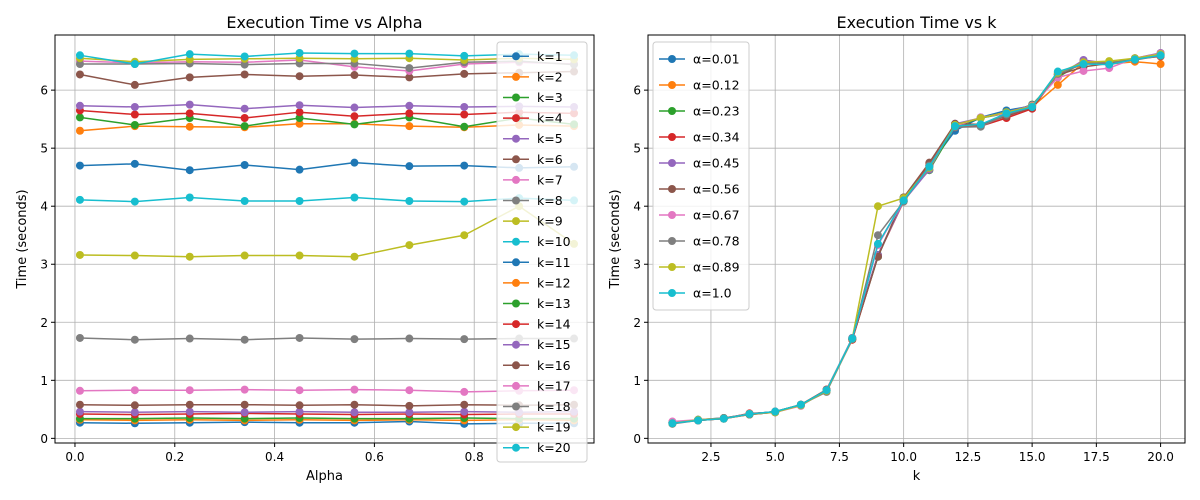 The height and width of the screenshot is (500, 1200). What do you see at coordinates (615, 239) in the screenshot?
I see `y-axis-label: Time (seconds)` at bounding box center [615, 239].